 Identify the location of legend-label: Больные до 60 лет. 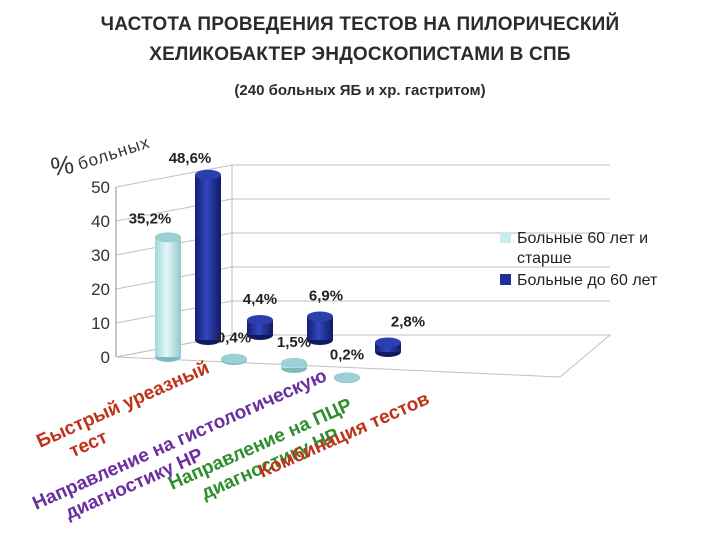
(587, 280).